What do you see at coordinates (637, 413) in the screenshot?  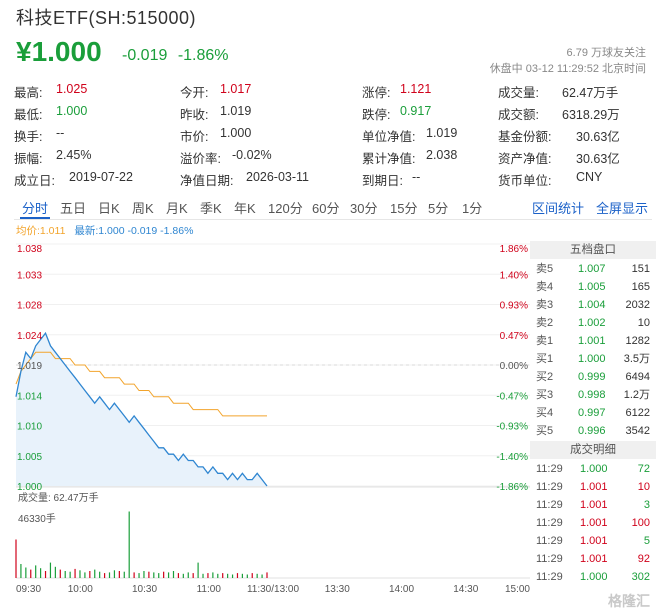 I see `order-volume: 6122` at bounding box center [637, 413].